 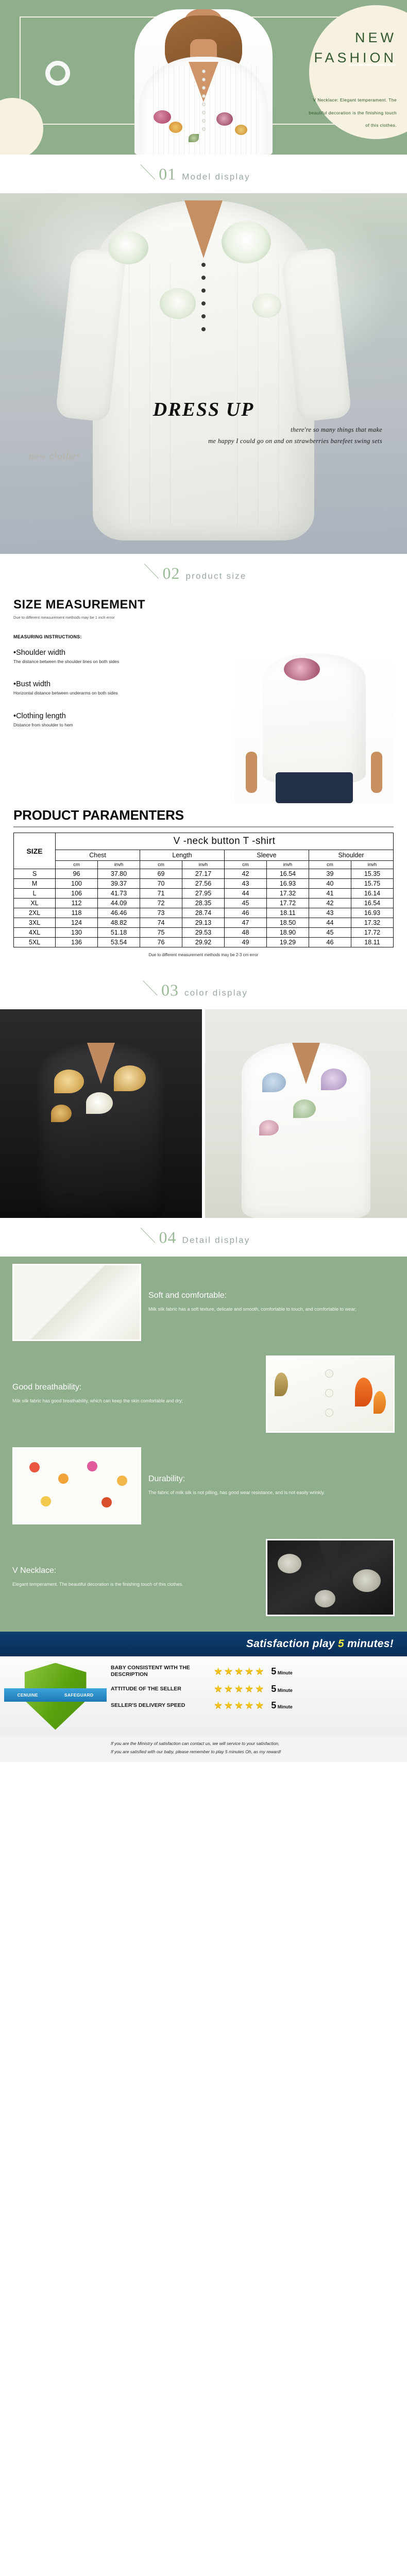 I want to click on blouse-v-neck, so click(x=101, y=1063).